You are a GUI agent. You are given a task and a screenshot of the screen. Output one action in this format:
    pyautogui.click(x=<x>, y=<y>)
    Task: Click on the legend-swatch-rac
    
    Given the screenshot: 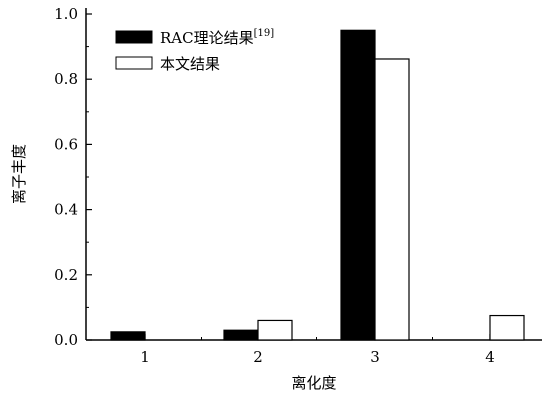 What is the action you would take?
    pyautogui.click(x=134, y=37)
    